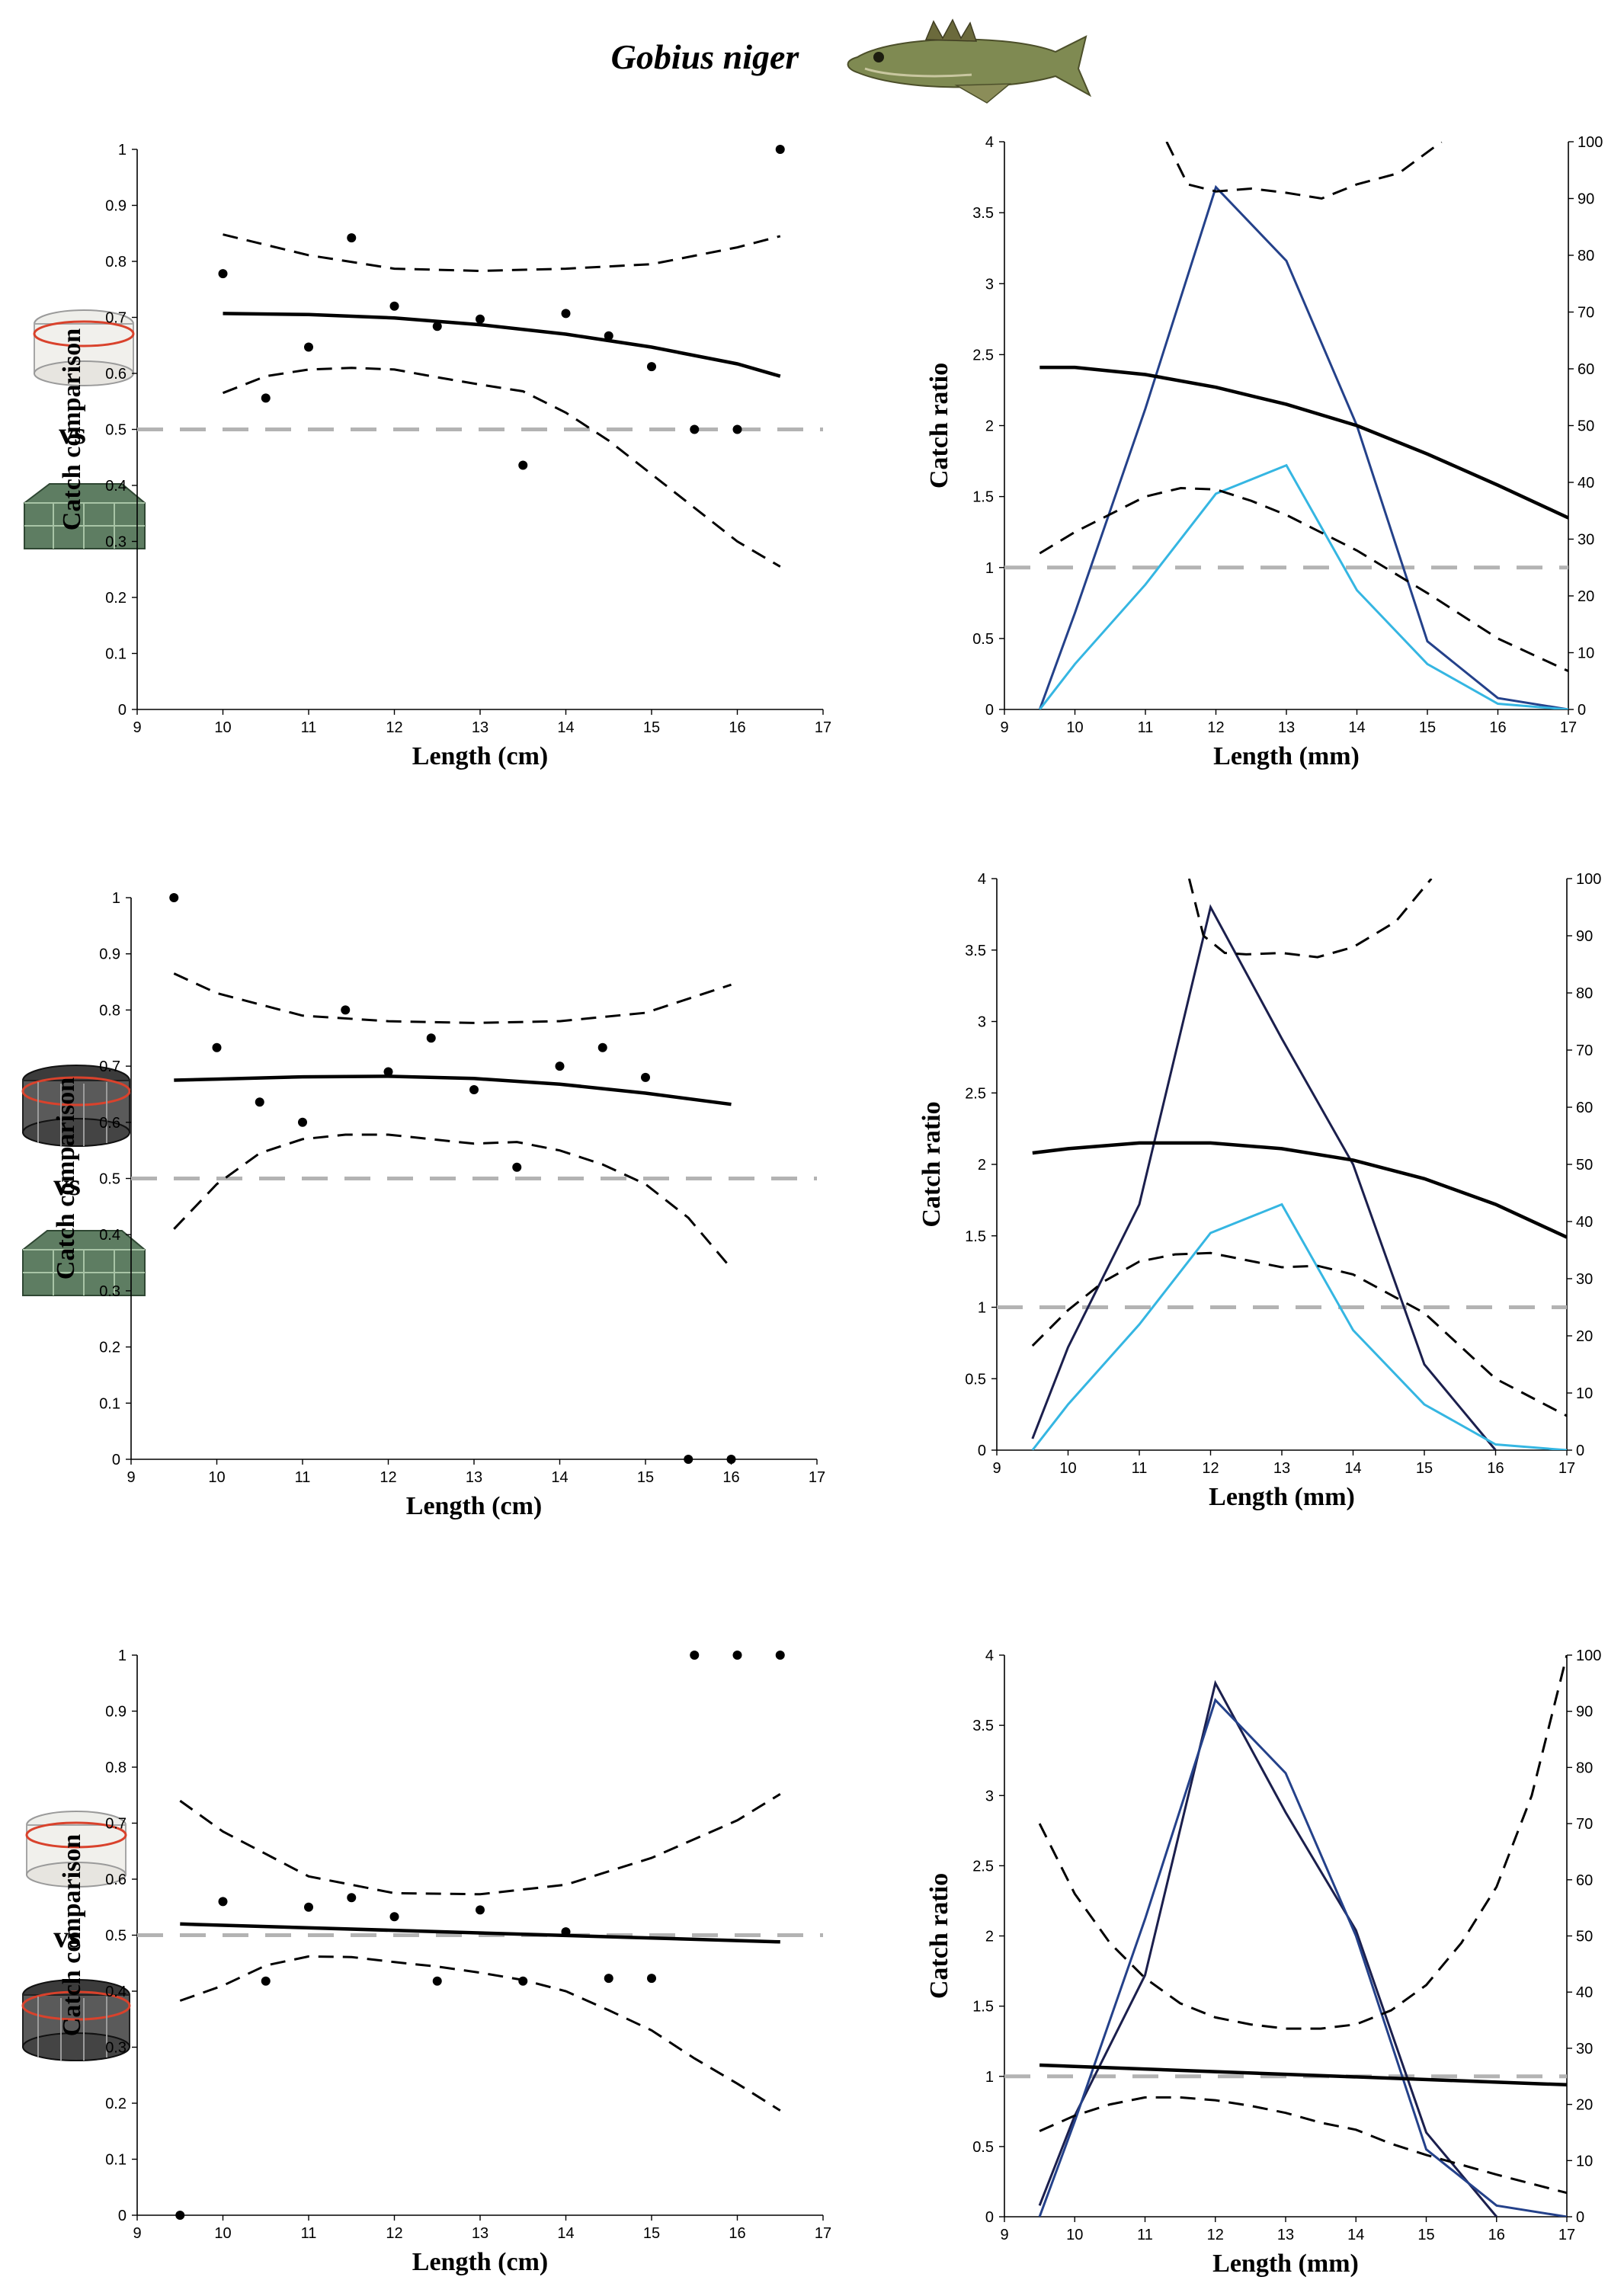 The image size is (1624, 2296). I want to click on round-trap-white-icon, so click(84, 347).